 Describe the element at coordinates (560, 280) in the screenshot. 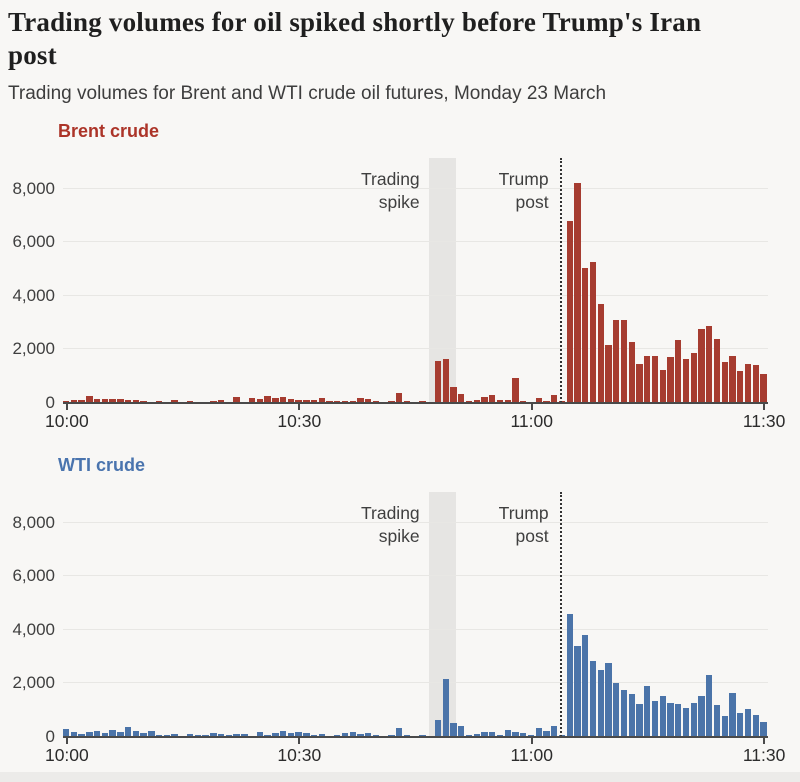

I see `trump-post-line` at that location.